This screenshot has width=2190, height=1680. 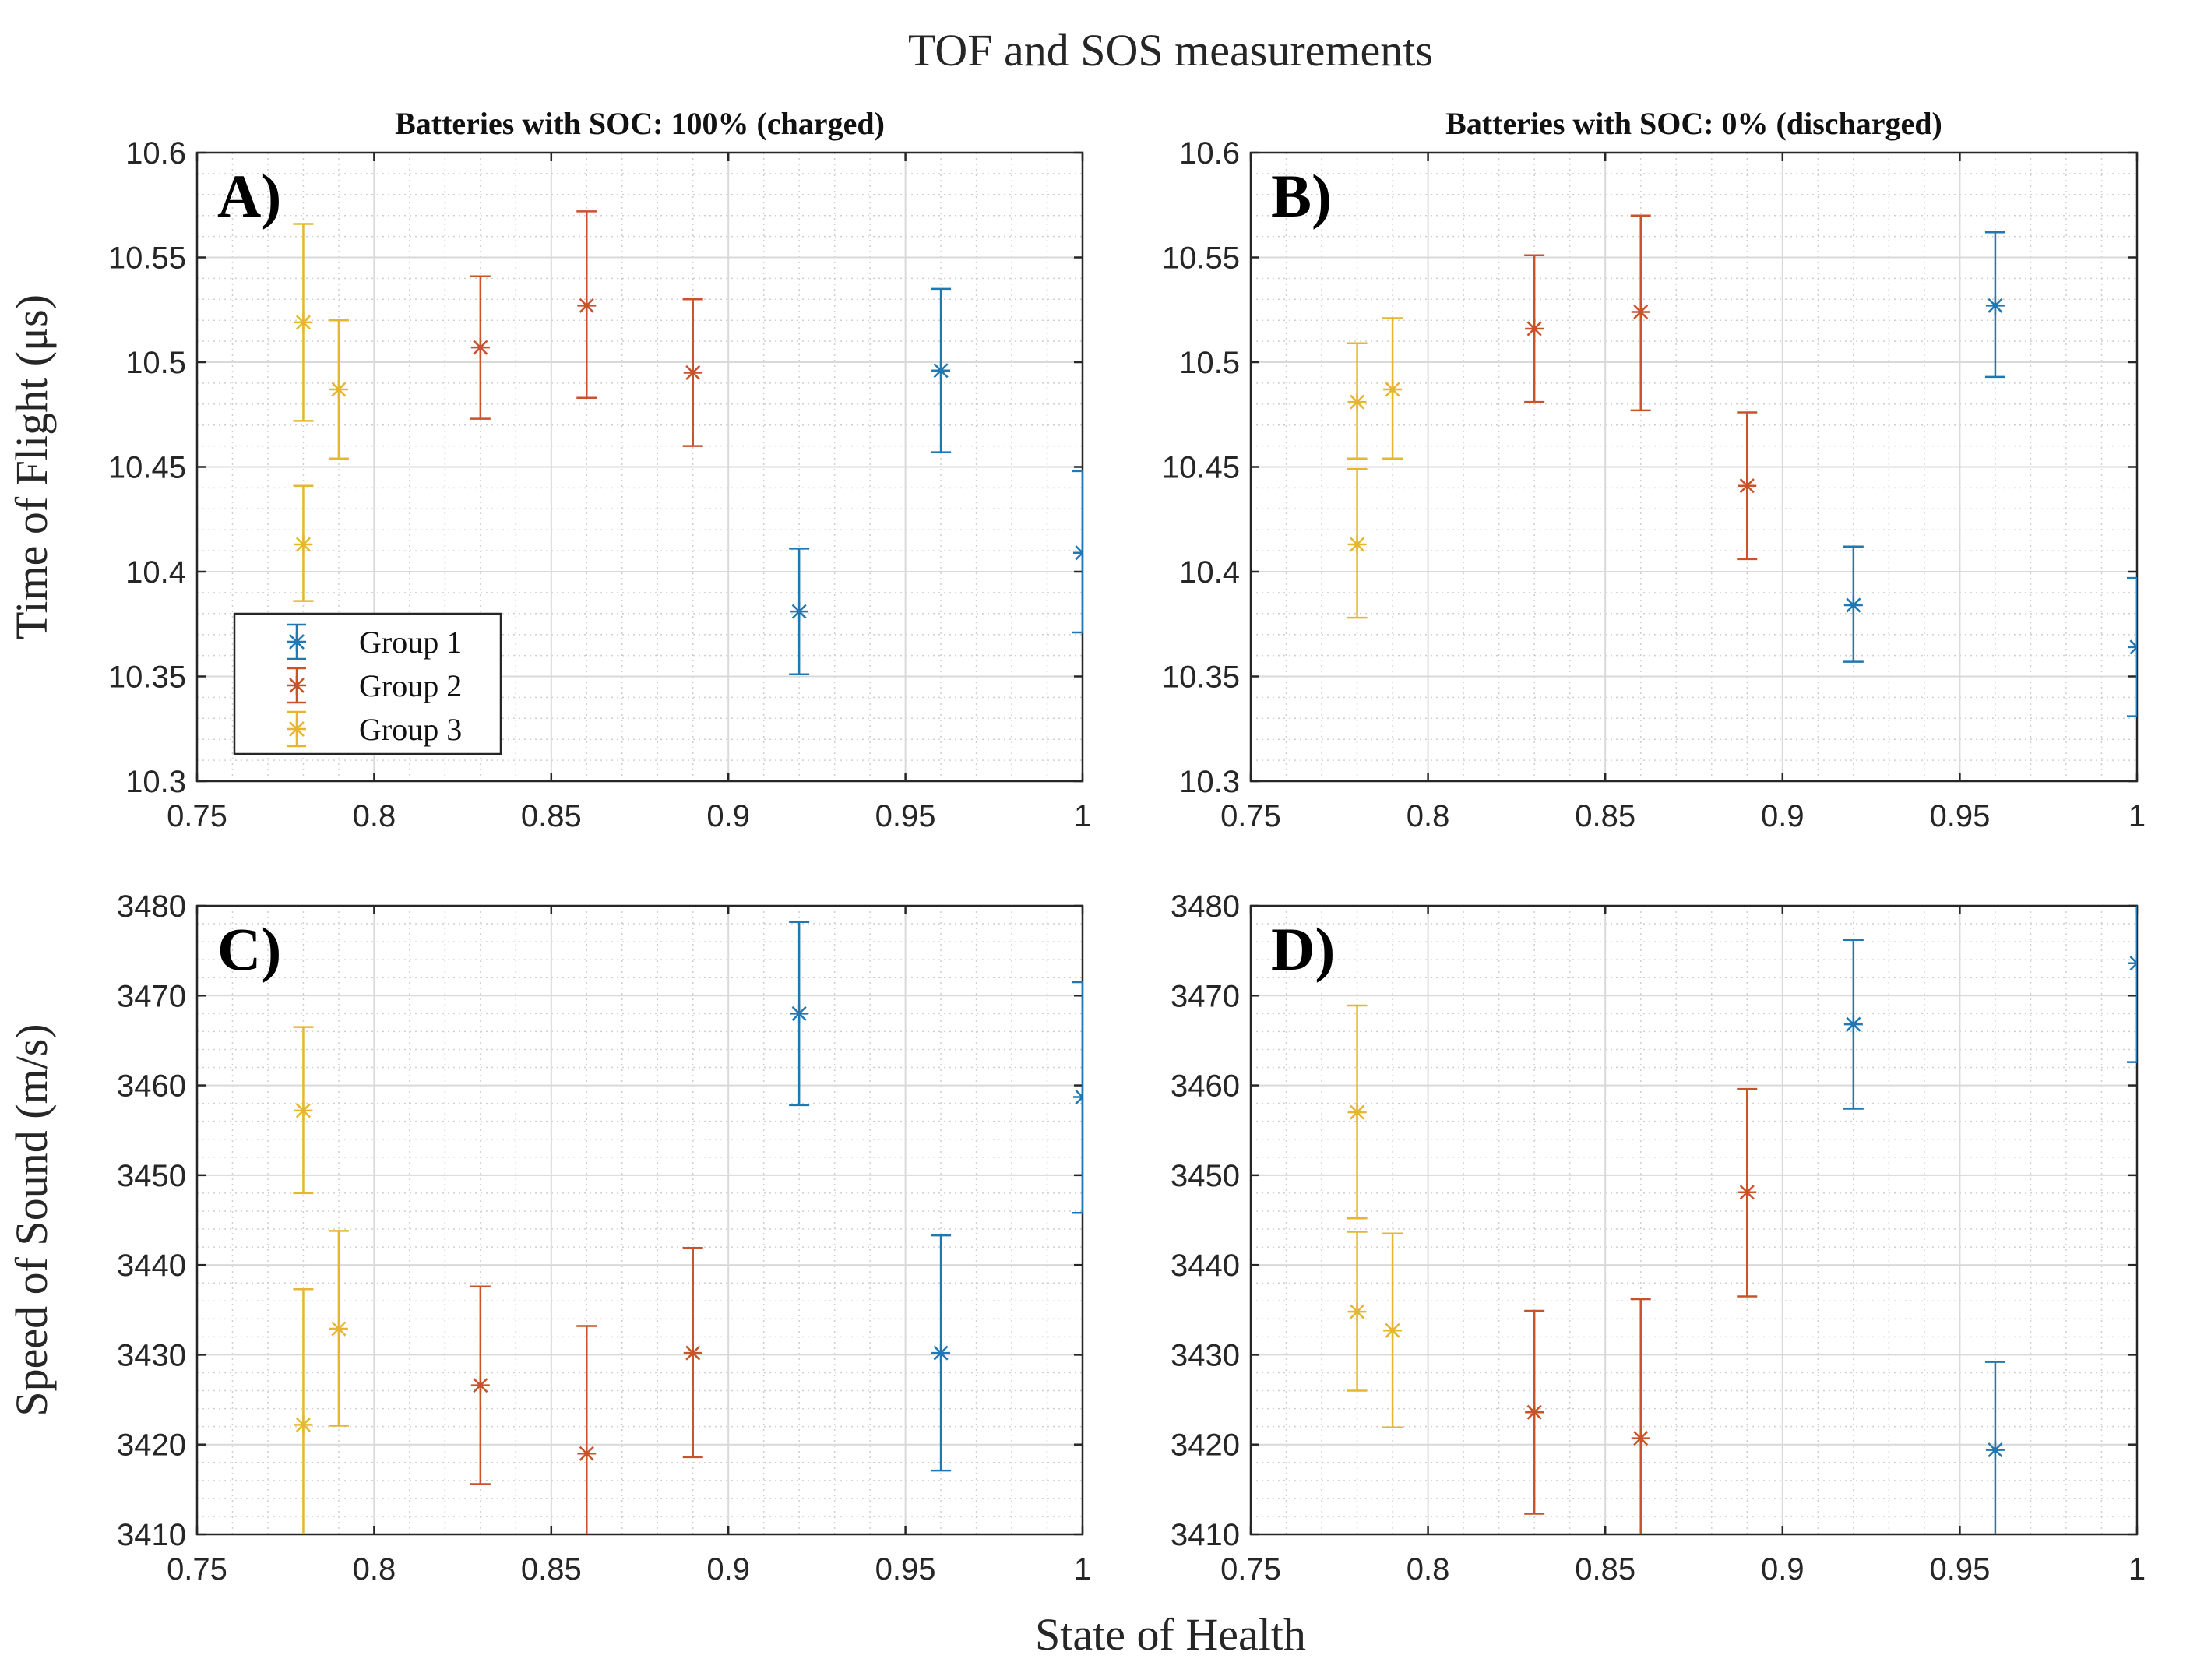 I want to click on panel-label: C), so click(x=249, y=949).